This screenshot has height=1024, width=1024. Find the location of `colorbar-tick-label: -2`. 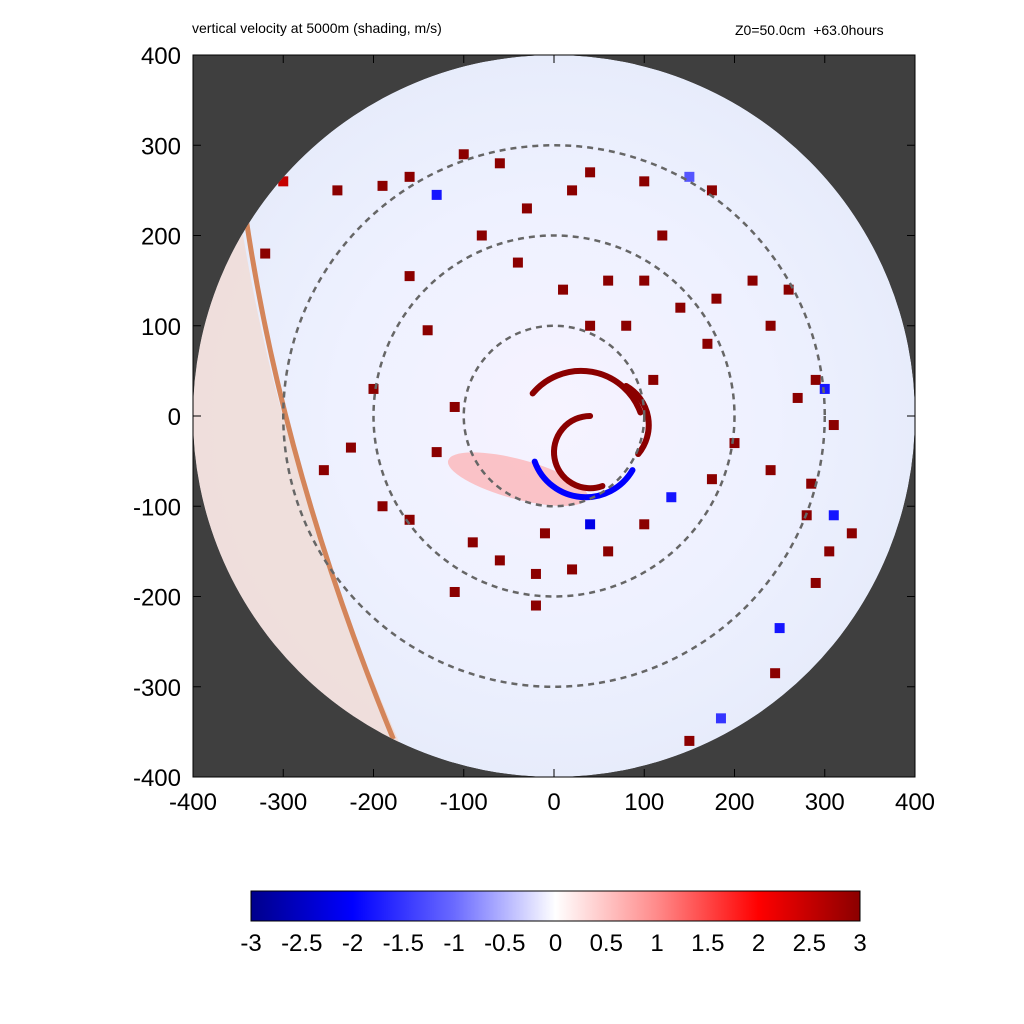

colorbar-tick-label: -2 is located at coordinates (352, 943).